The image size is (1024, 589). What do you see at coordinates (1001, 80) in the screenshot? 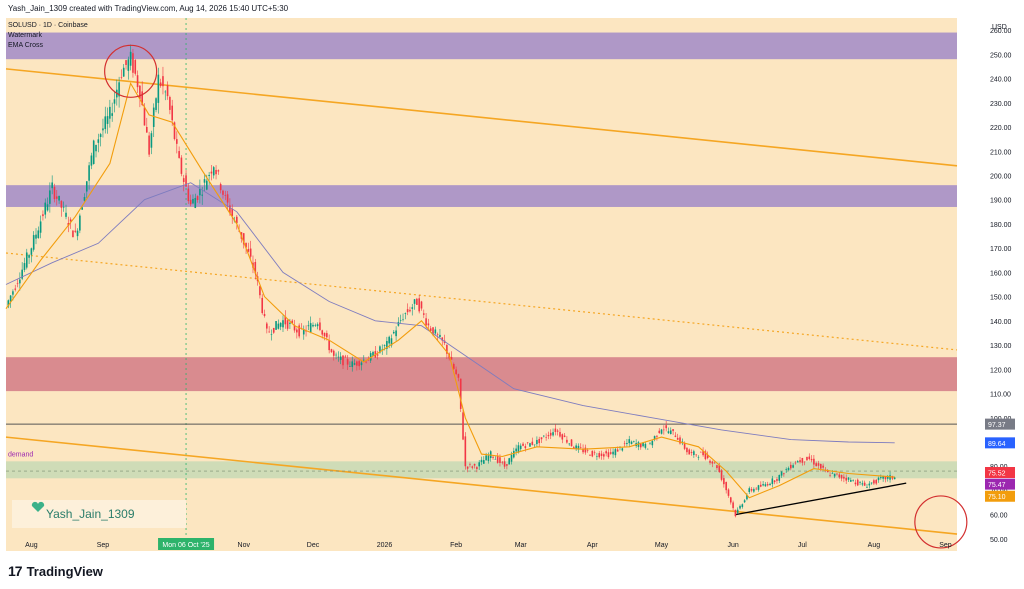
I see `y-tick-label: 240.00` at bounding box center [1001, 80].